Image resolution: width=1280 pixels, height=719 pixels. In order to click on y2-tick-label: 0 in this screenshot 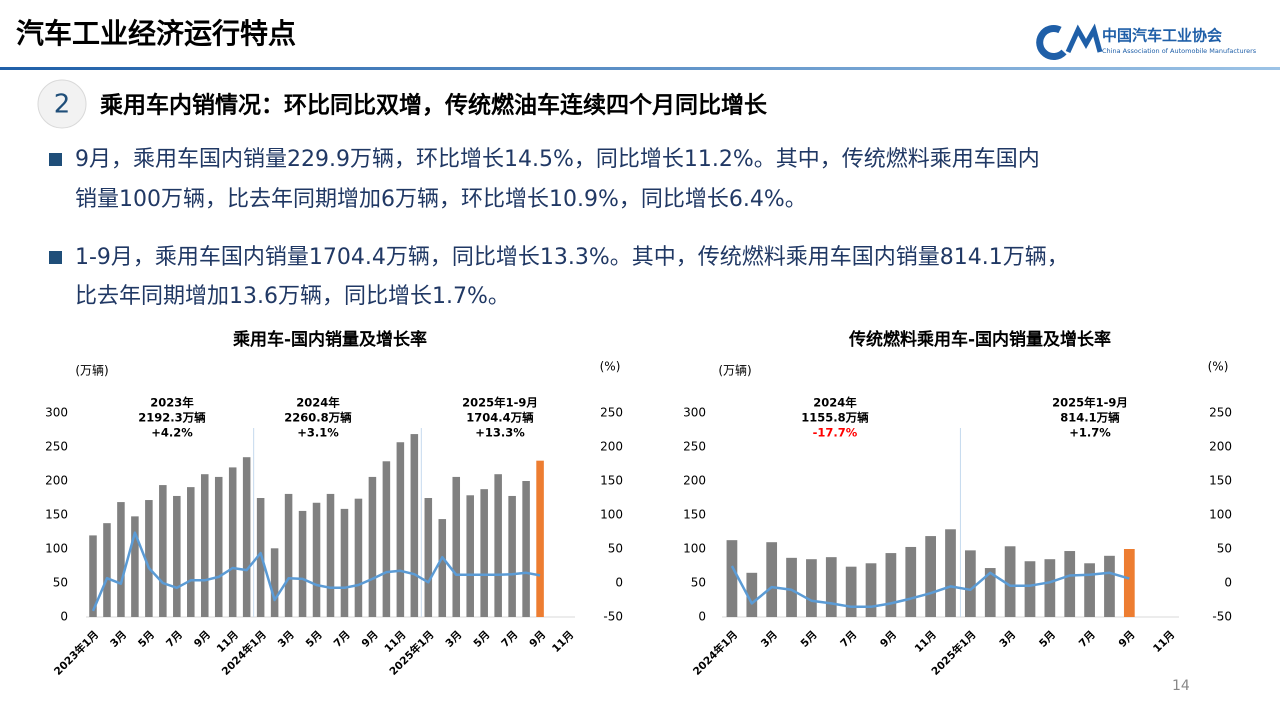, I will do `click(619, 583)`.